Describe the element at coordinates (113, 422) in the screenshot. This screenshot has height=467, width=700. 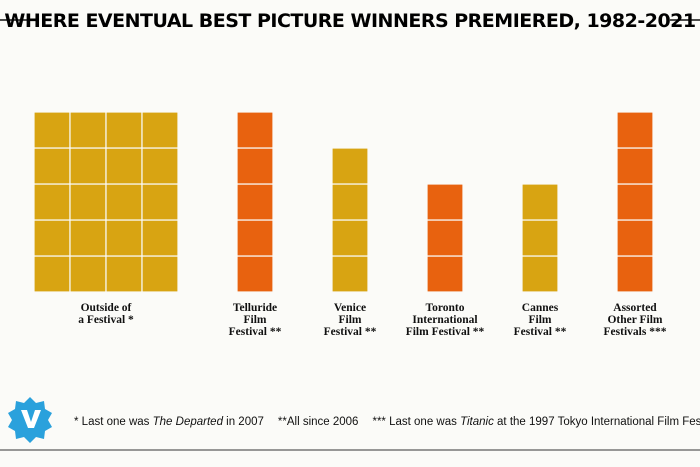
I see `footnote-text: * Last one was` at that location.